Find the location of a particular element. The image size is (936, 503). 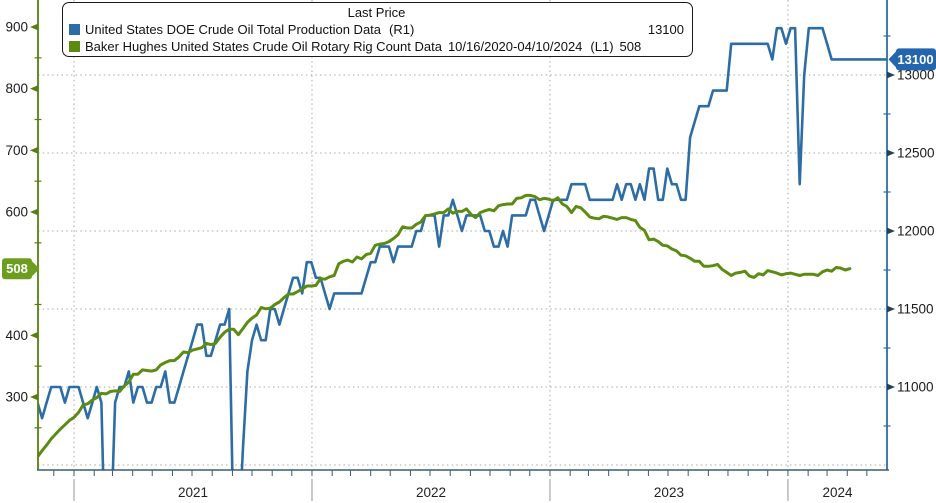

month-ticks is located at coordinates (460, 473).